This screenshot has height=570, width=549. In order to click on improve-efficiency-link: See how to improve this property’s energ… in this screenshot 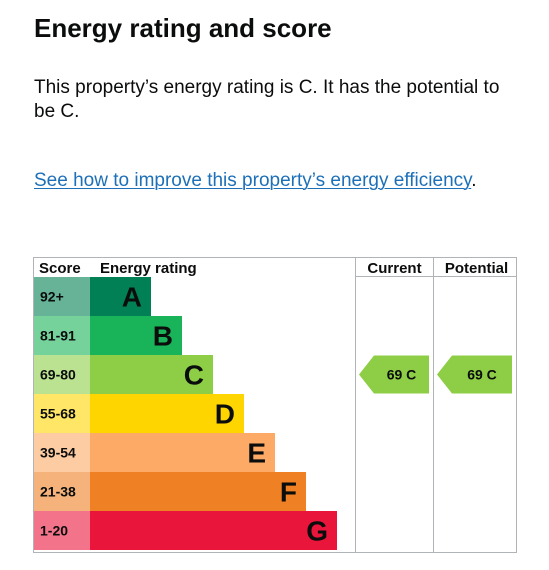, I will do `click(253, 180)`.